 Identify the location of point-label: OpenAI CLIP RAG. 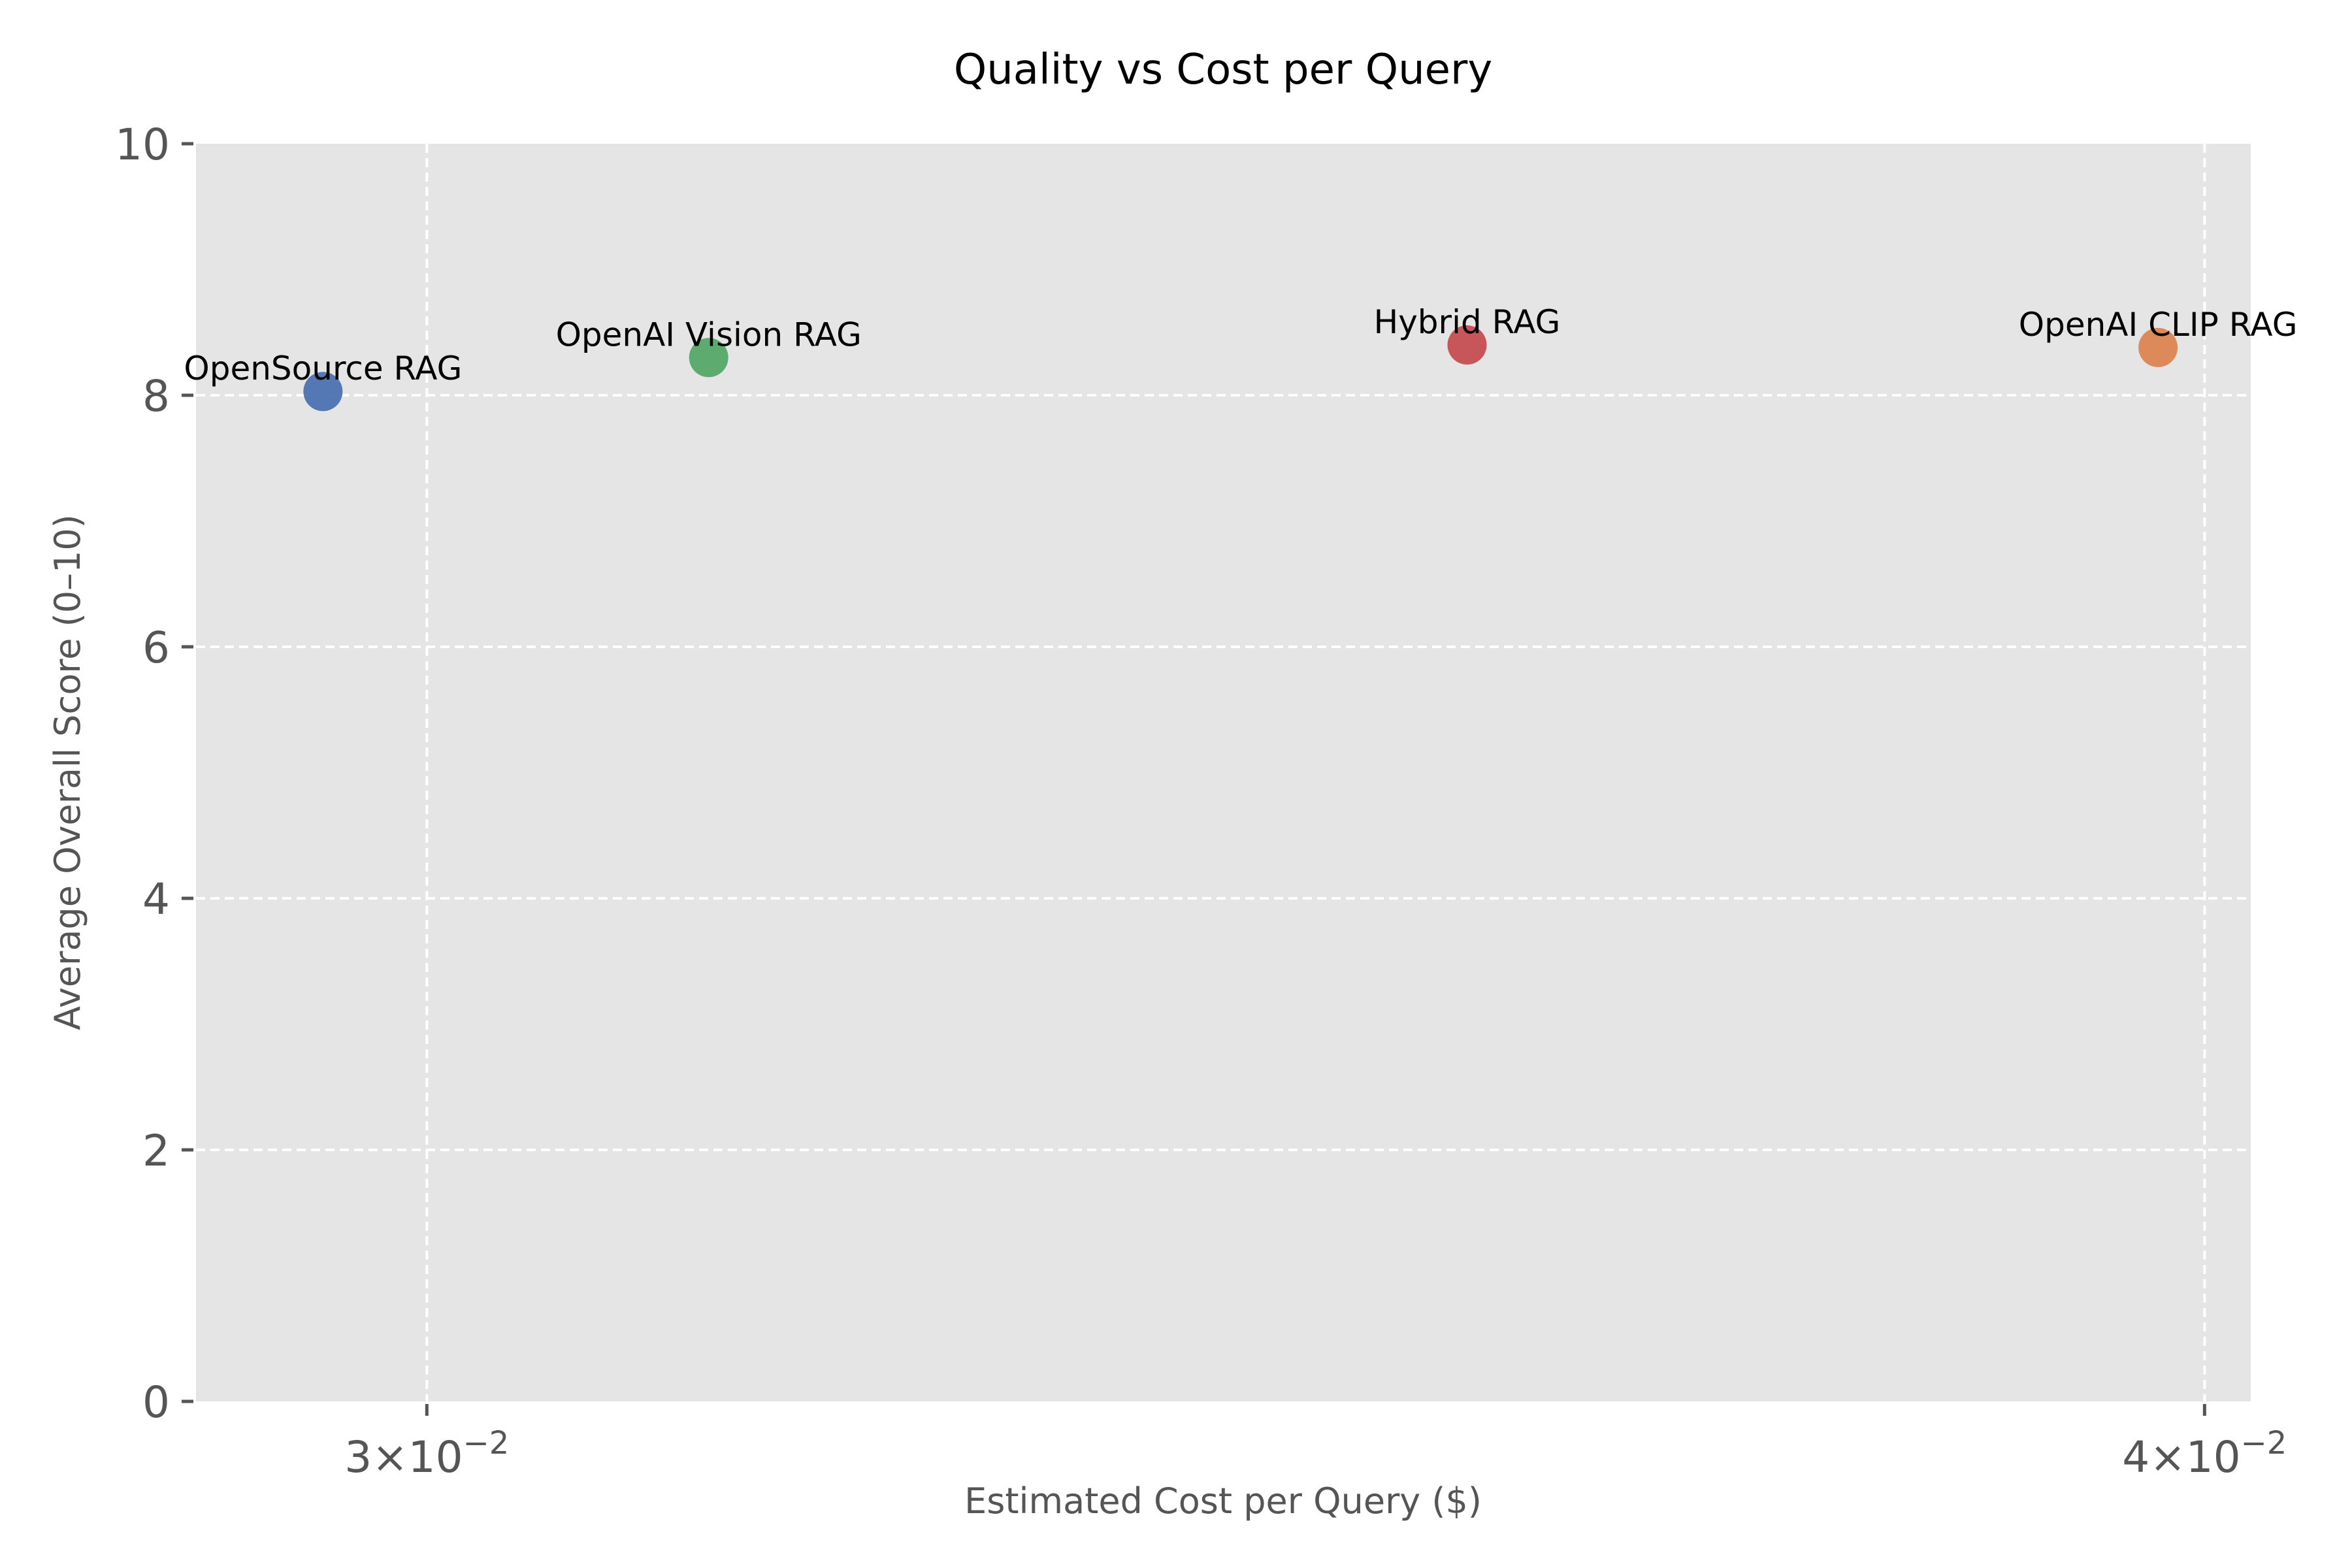
(2158, 325).